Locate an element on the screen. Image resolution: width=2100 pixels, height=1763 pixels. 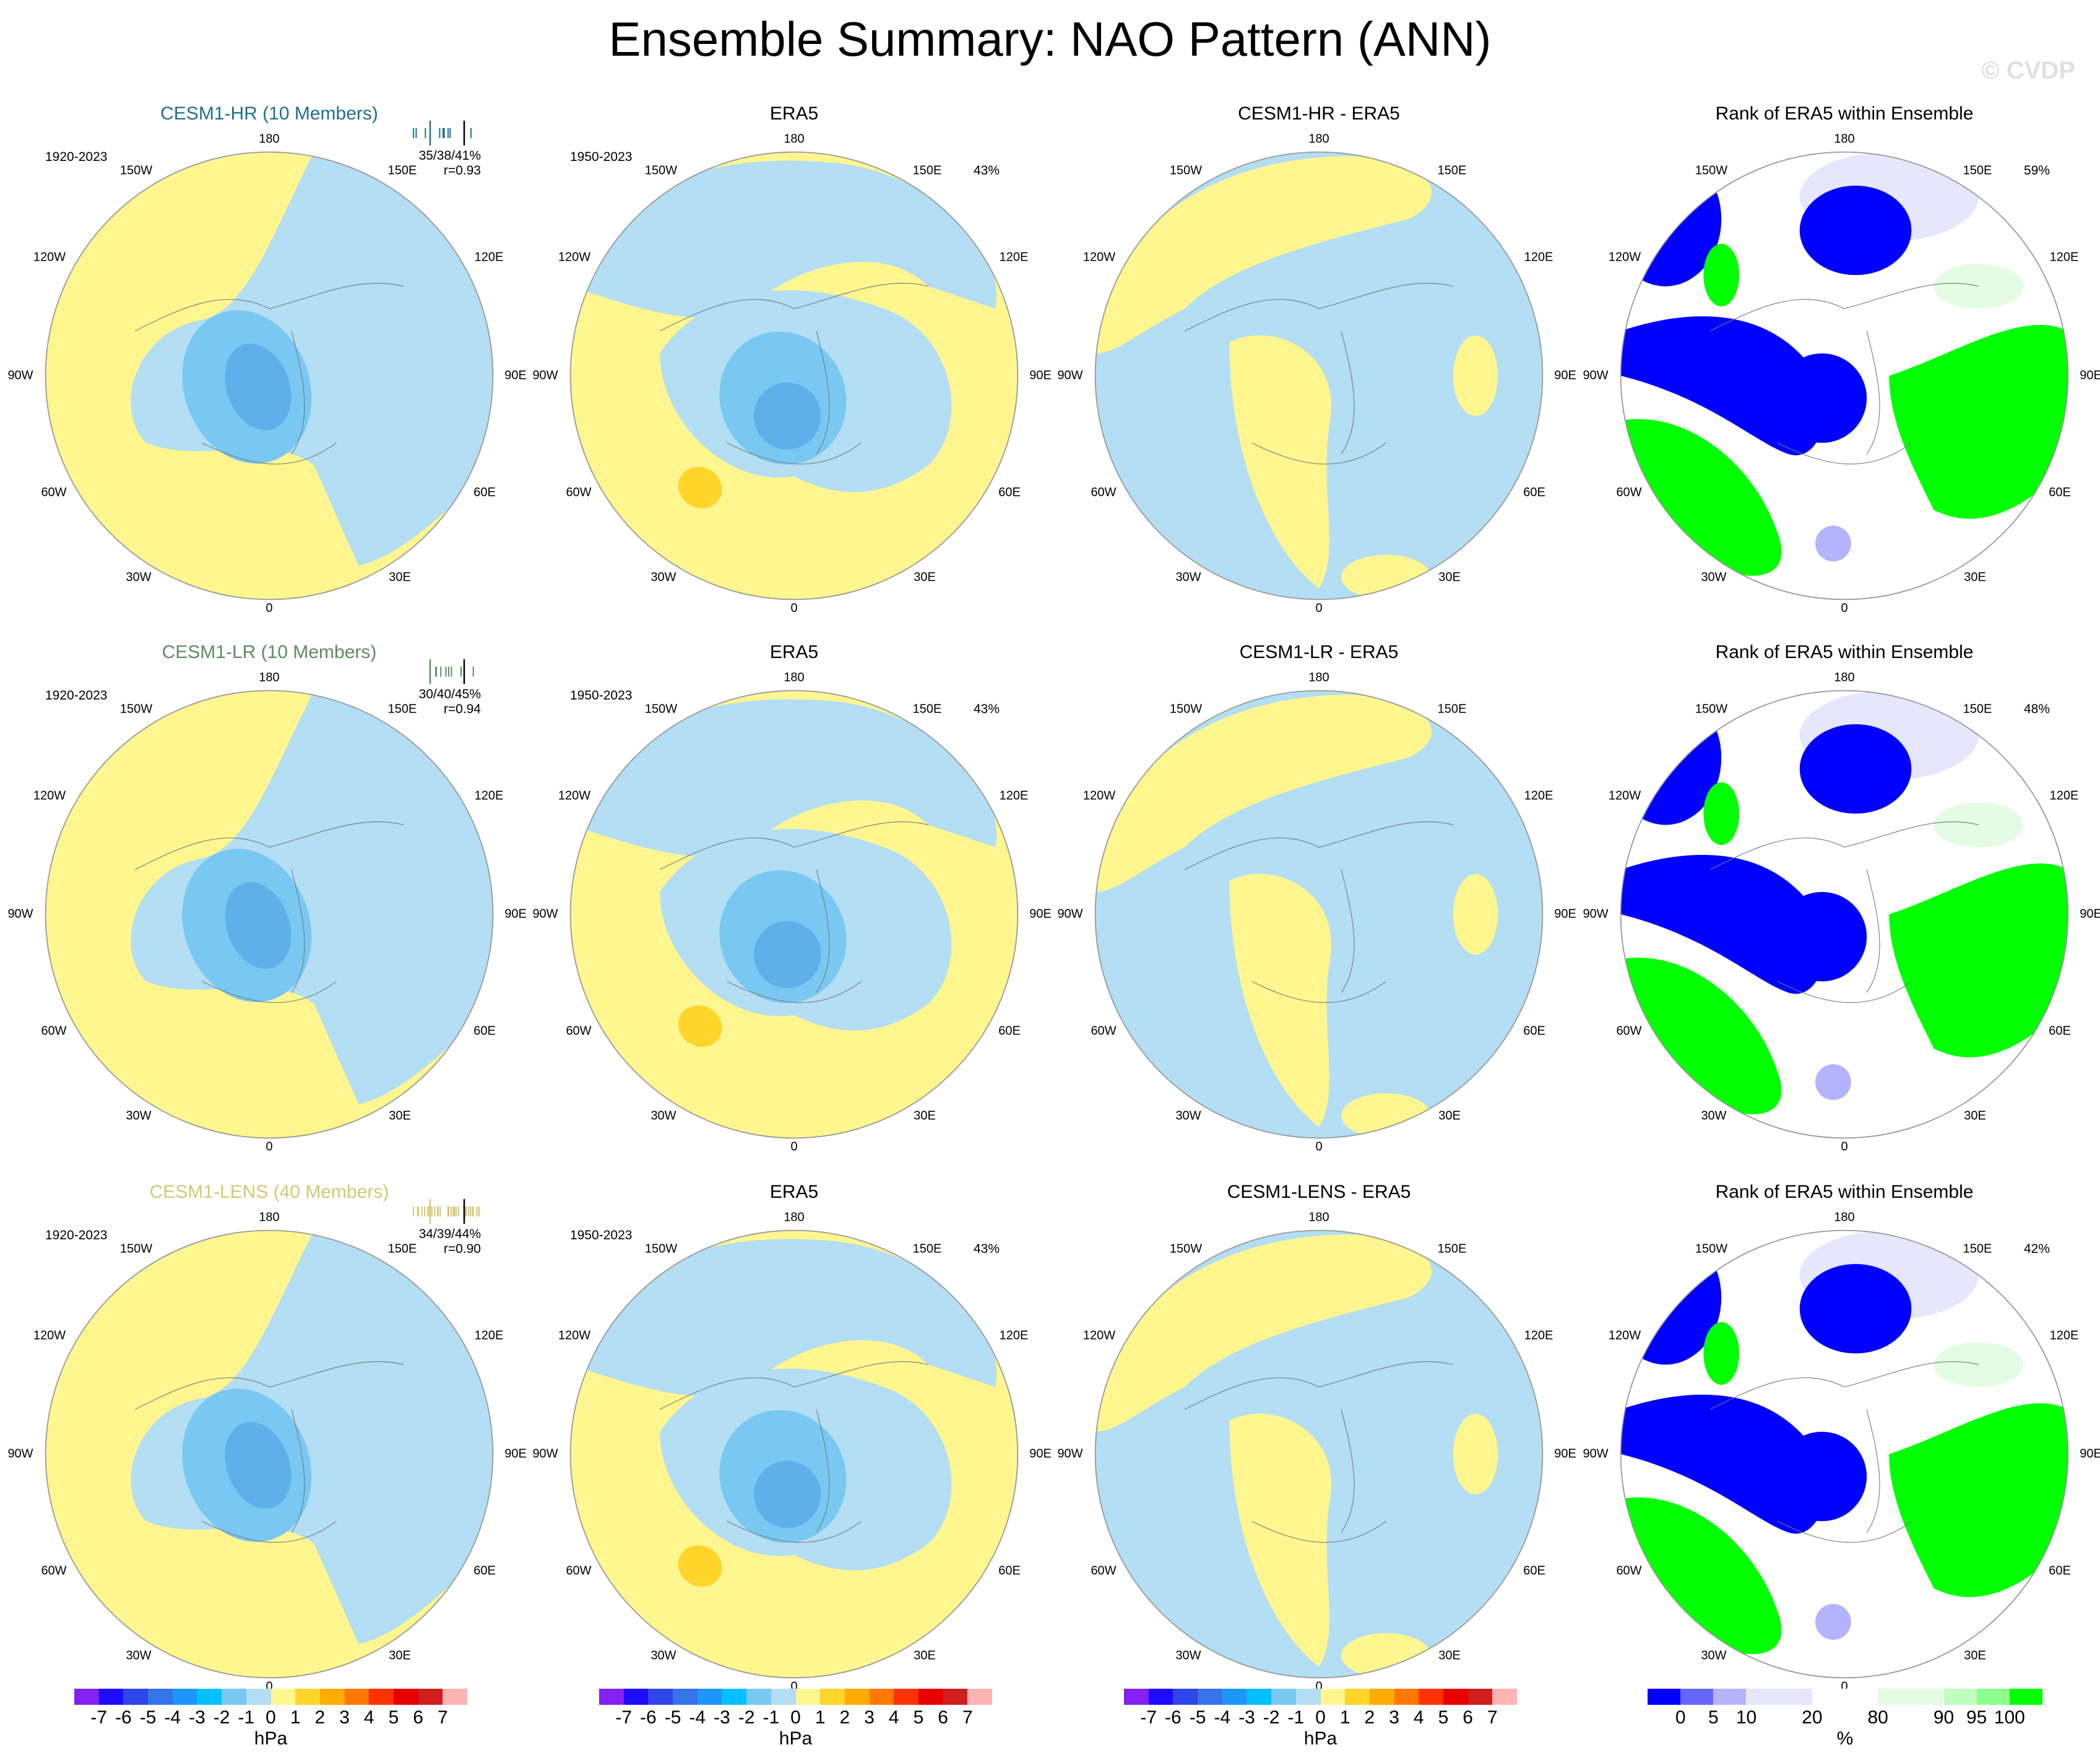
panel-title: CESM1-LR (10 Members) is located at coordinates (269, 652).